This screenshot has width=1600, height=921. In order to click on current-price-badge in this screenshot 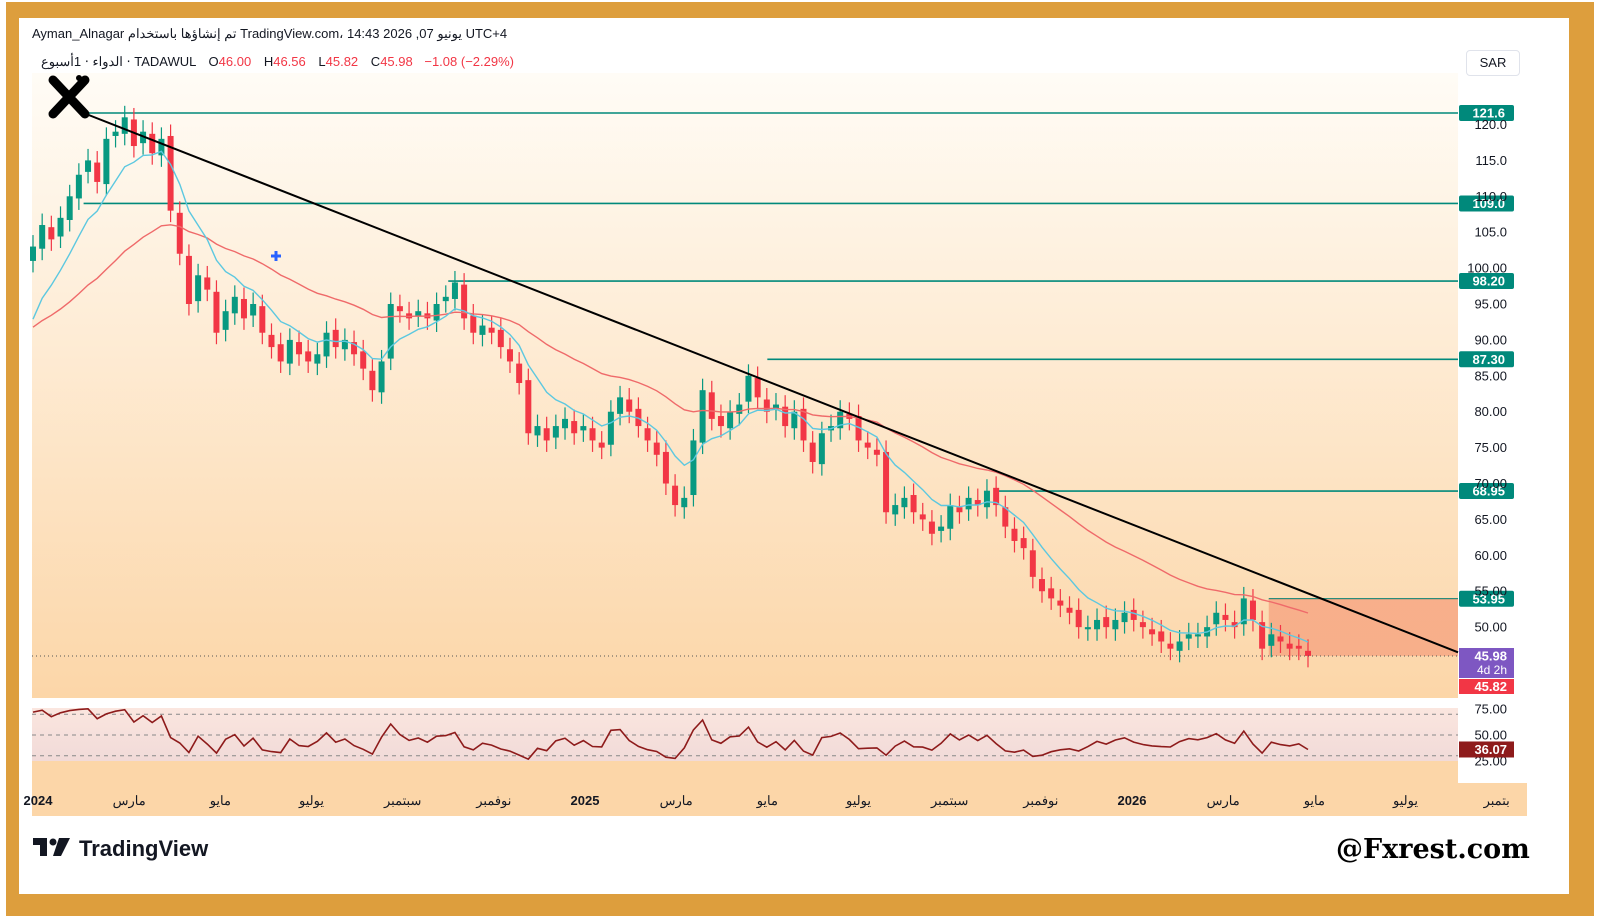, I will do `click(1486, 663)`.